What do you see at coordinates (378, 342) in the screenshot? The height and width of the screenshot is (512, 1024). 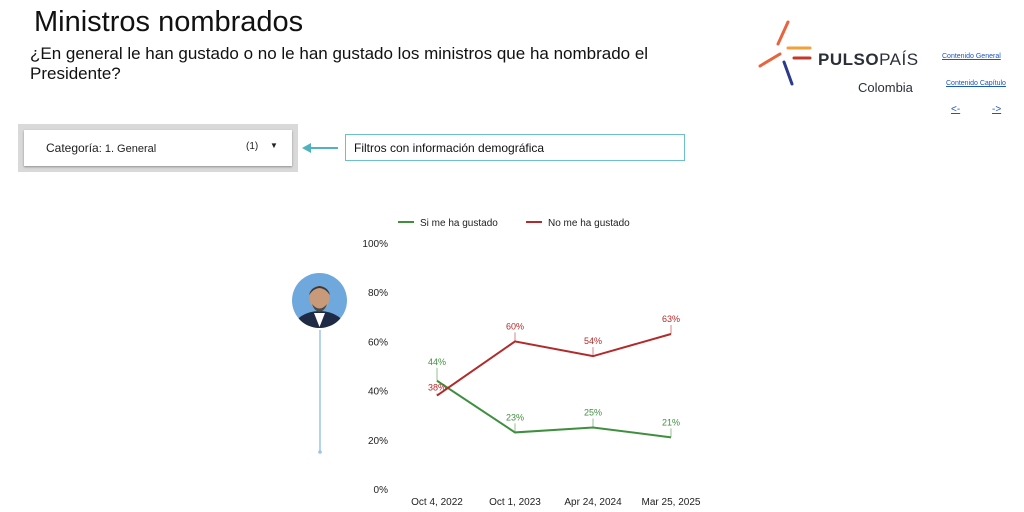 I see `y-tick-label: 60%` at bounding box center [378, 342].